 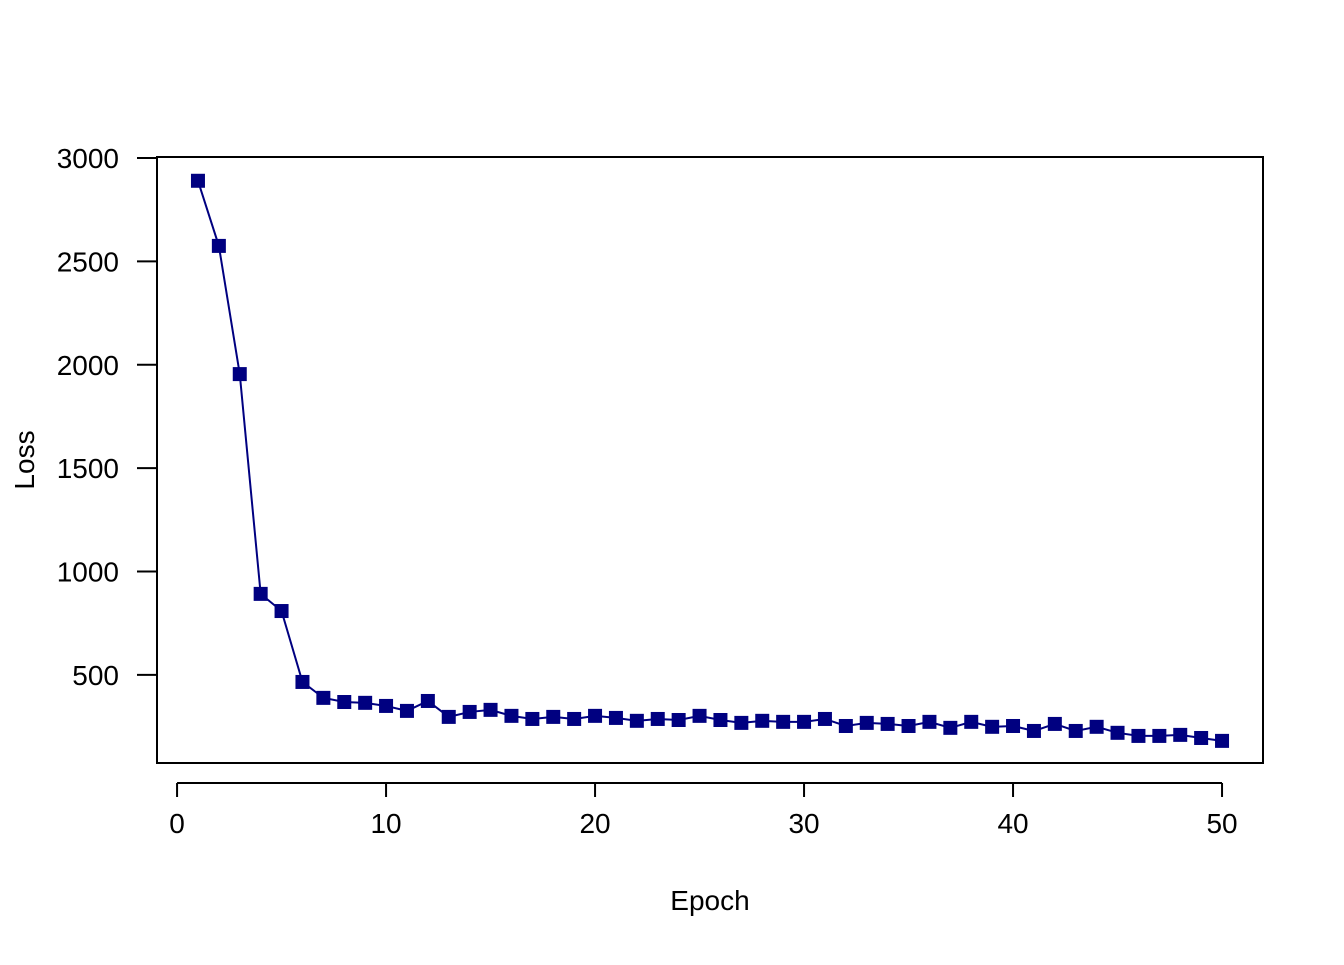 What do you see at coordinates (594, 823) in the screenshot?
I see `x-tick-label: 20` at bounding box center [594, 823].